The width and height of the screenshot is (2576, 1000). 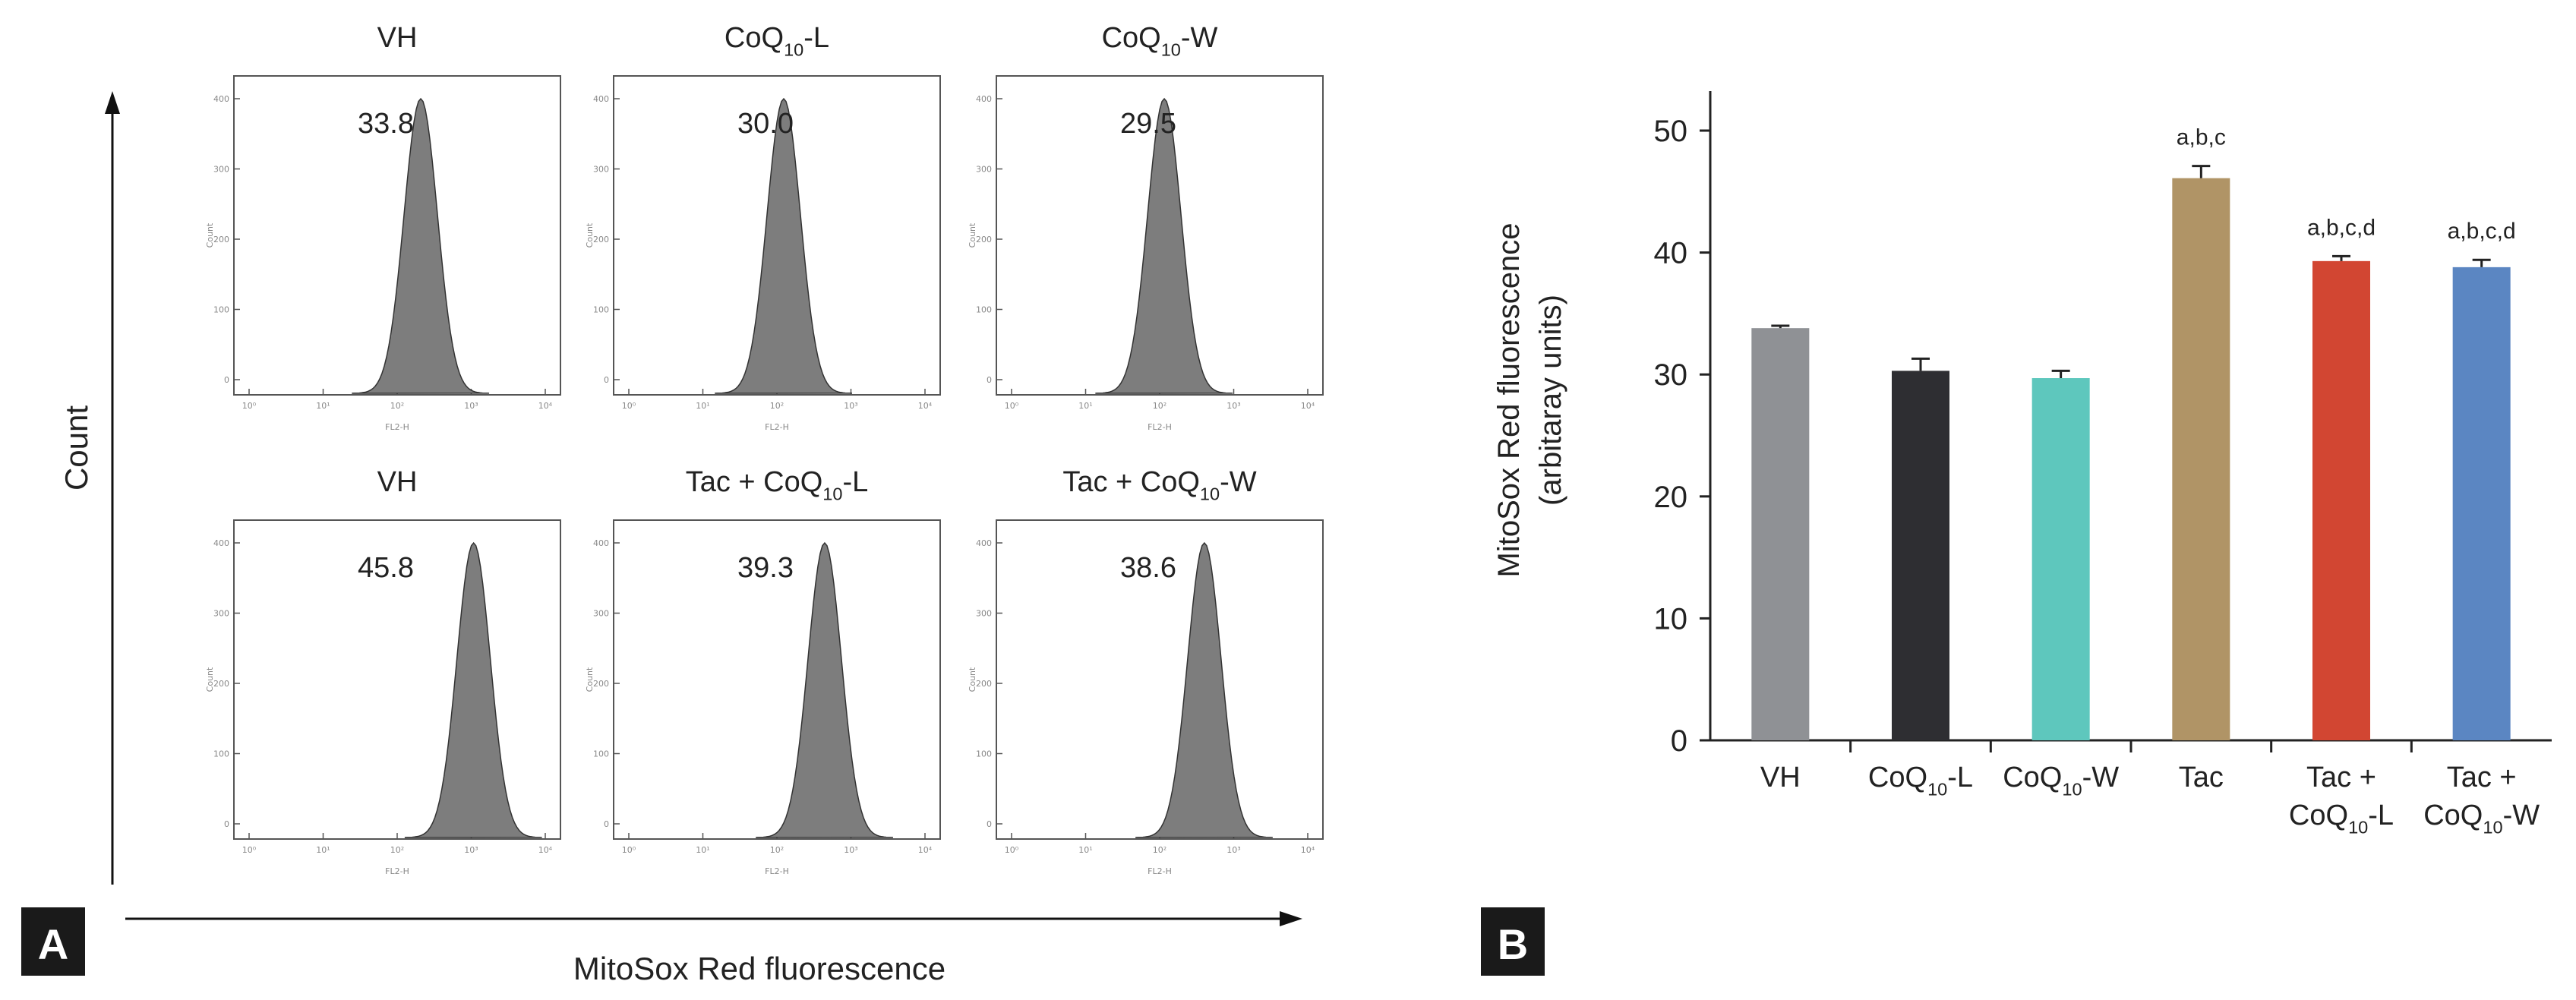 I want to click on histogram-title: CoQ10-W, so click(x=1160, y=40).